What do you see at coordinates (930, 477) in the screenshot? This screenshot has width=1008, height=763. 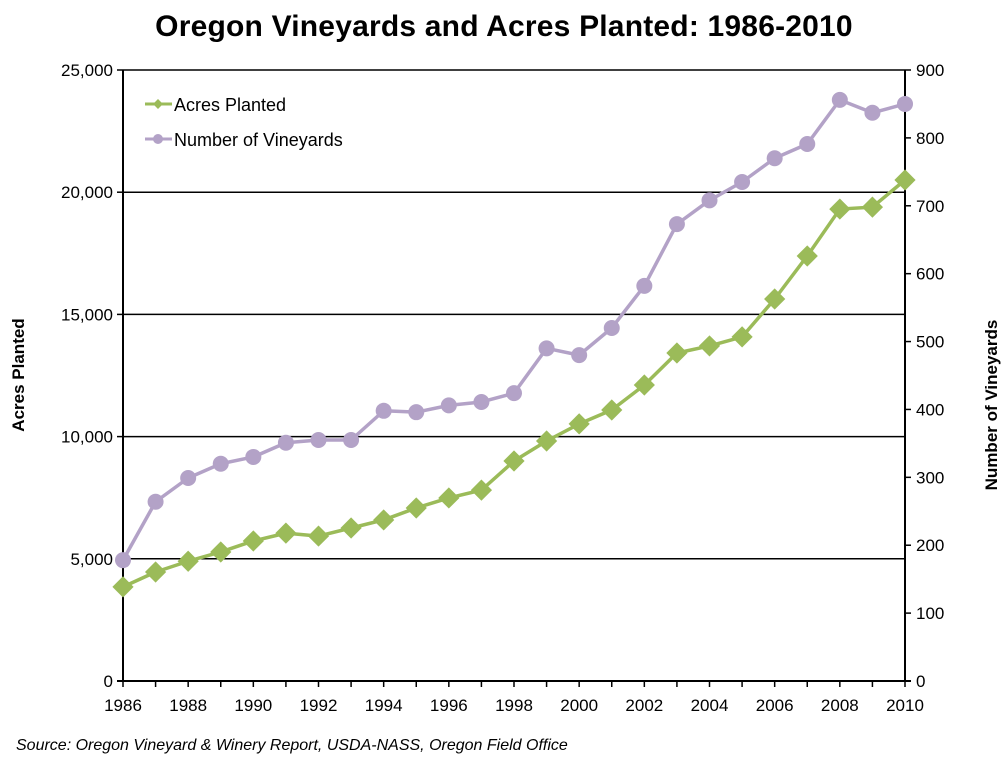 I see `right-axis-tick-label: 300` at bounding box center [930, 477].